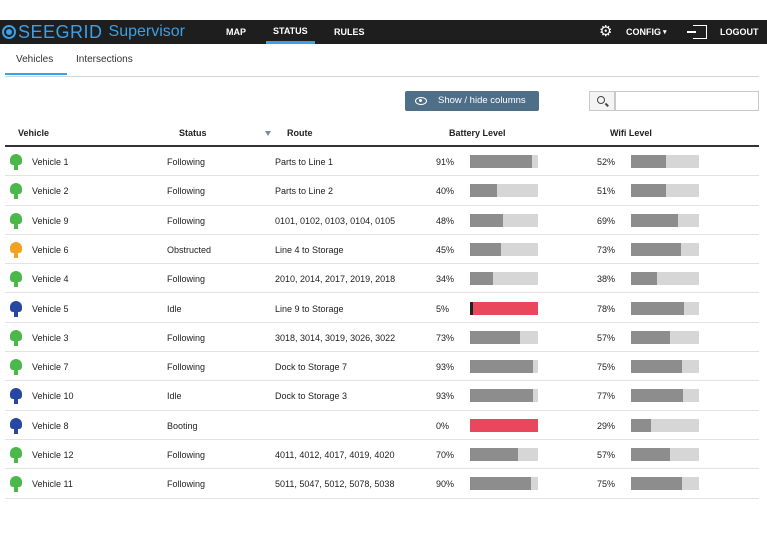  What do you see at coordinates (606, 31) in the screenshot?
I see `gear-icon: ⚙` at bounding box center [606, 31].